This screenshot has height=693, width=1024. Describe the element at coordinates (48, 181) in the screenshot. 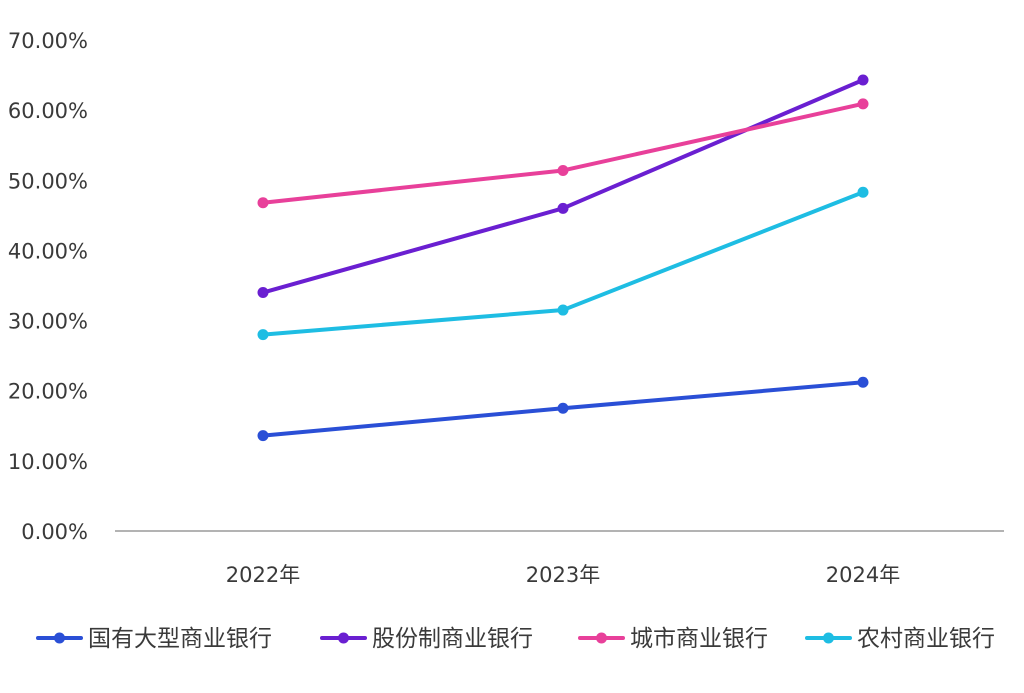

I see `y-tick-label: 50.00%` at that location.